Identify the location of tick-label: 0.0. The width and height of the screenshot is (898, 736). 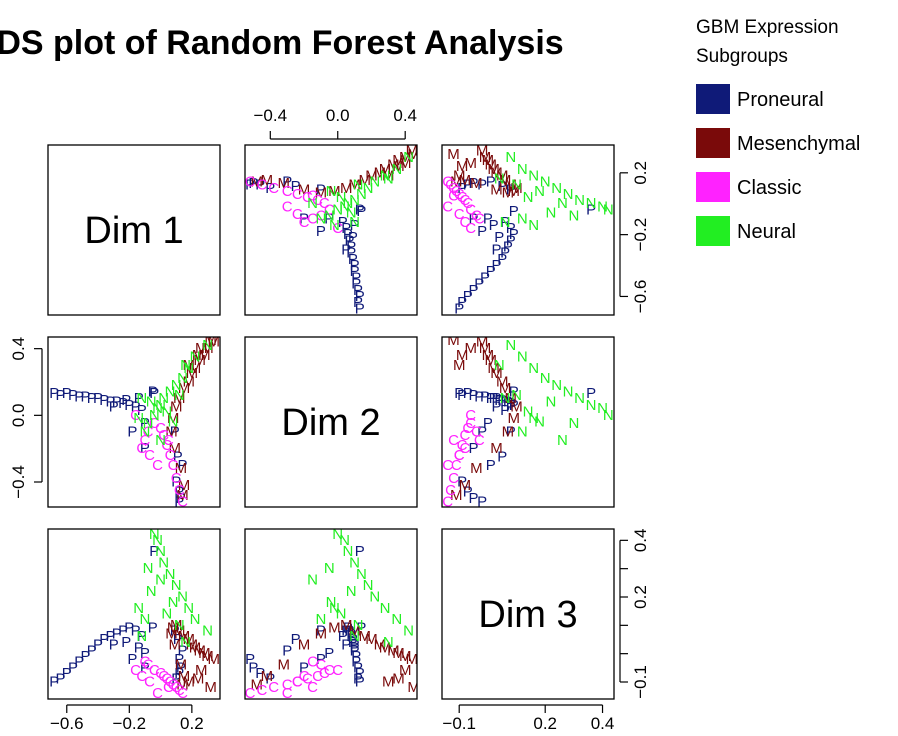
(18, 416).